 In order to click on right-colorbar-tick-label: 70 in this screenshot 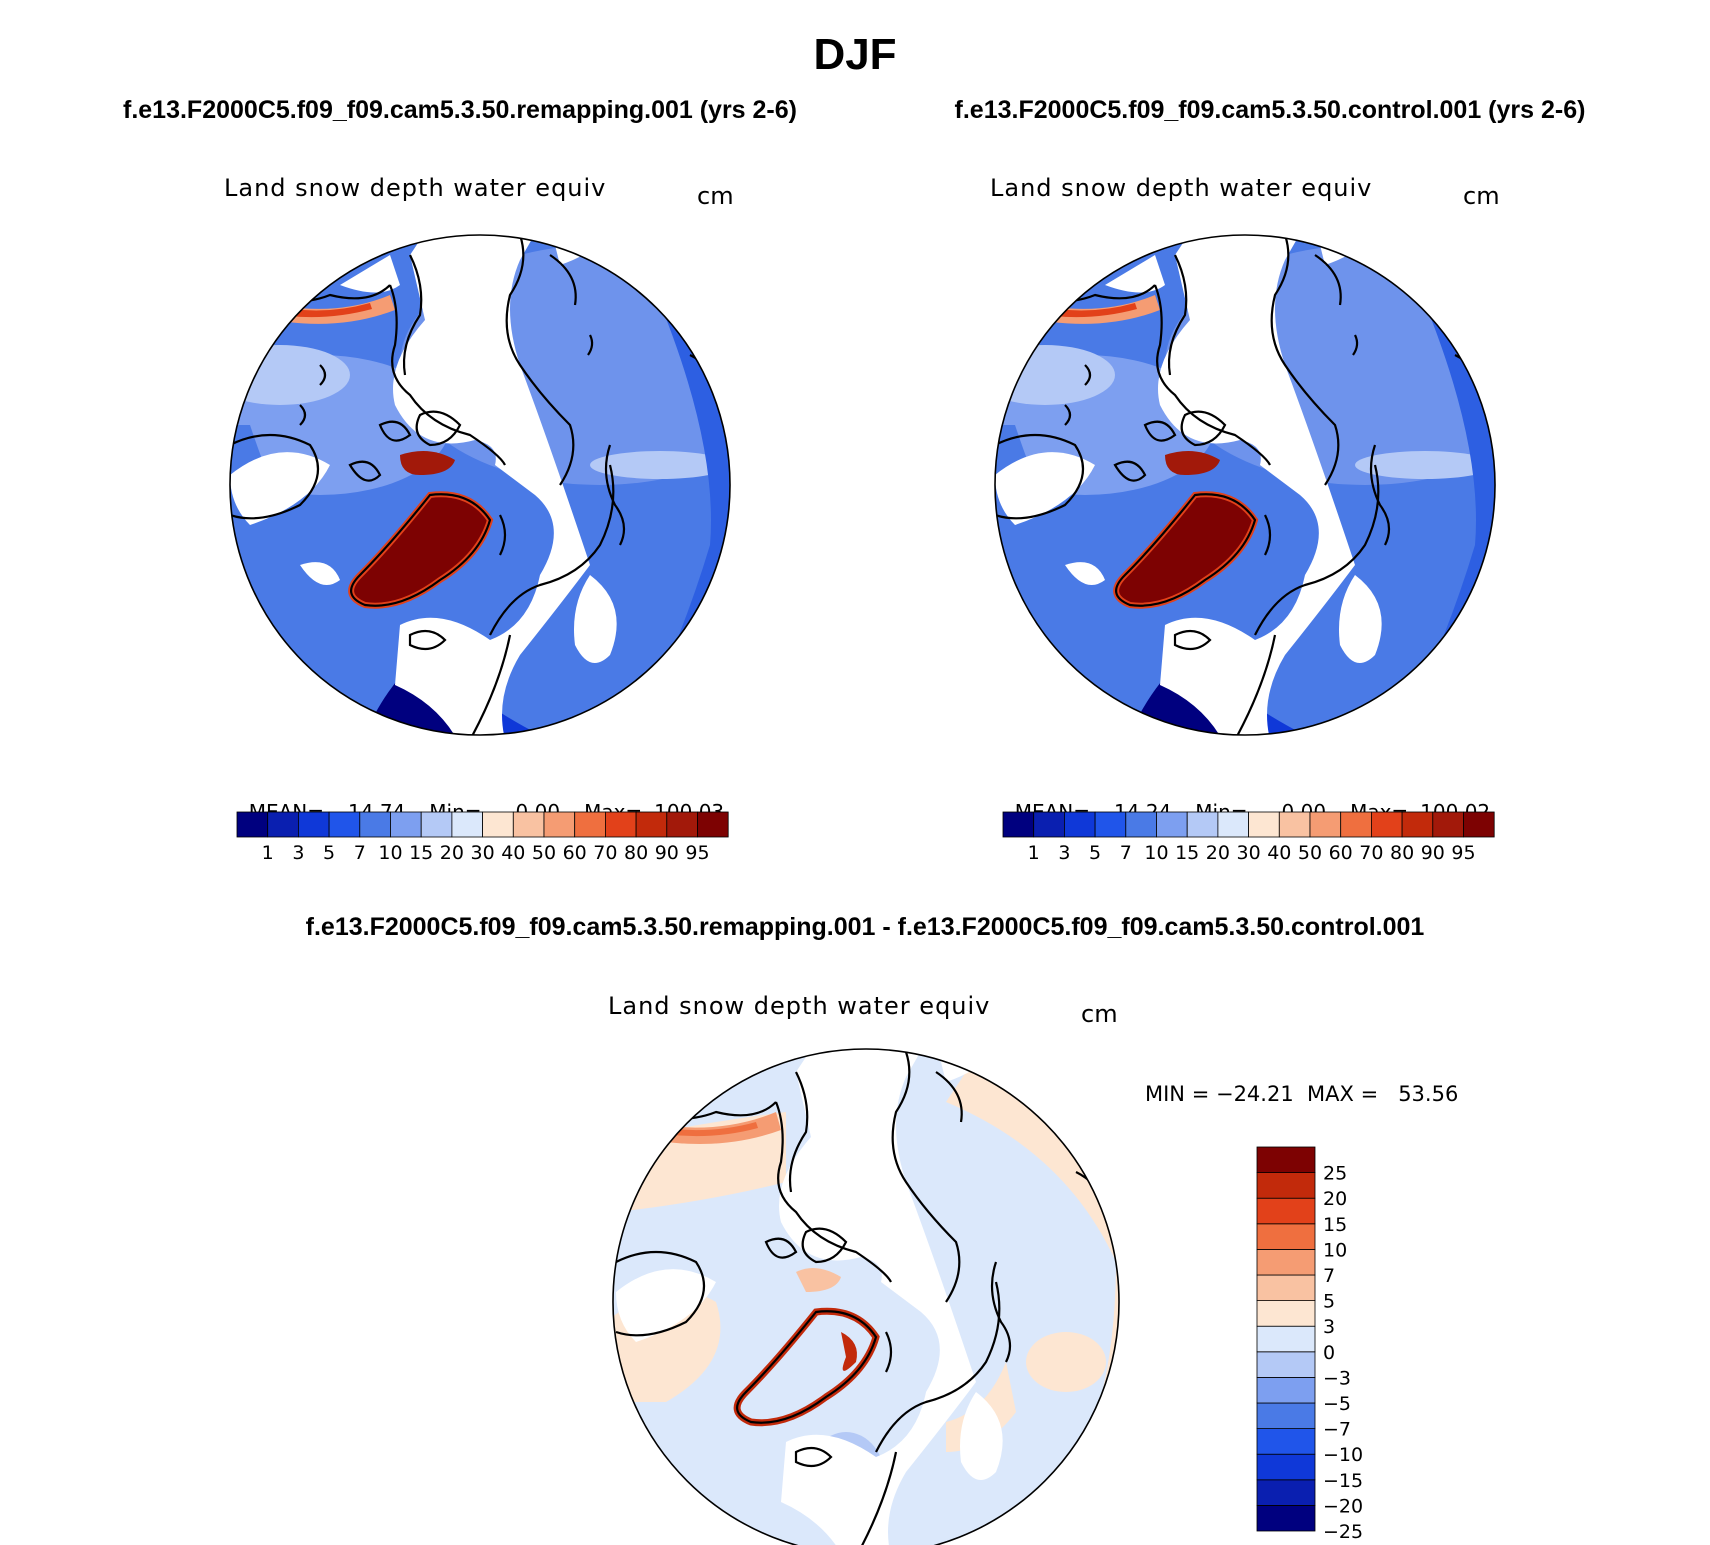, I will do `click(1371, 853)`.